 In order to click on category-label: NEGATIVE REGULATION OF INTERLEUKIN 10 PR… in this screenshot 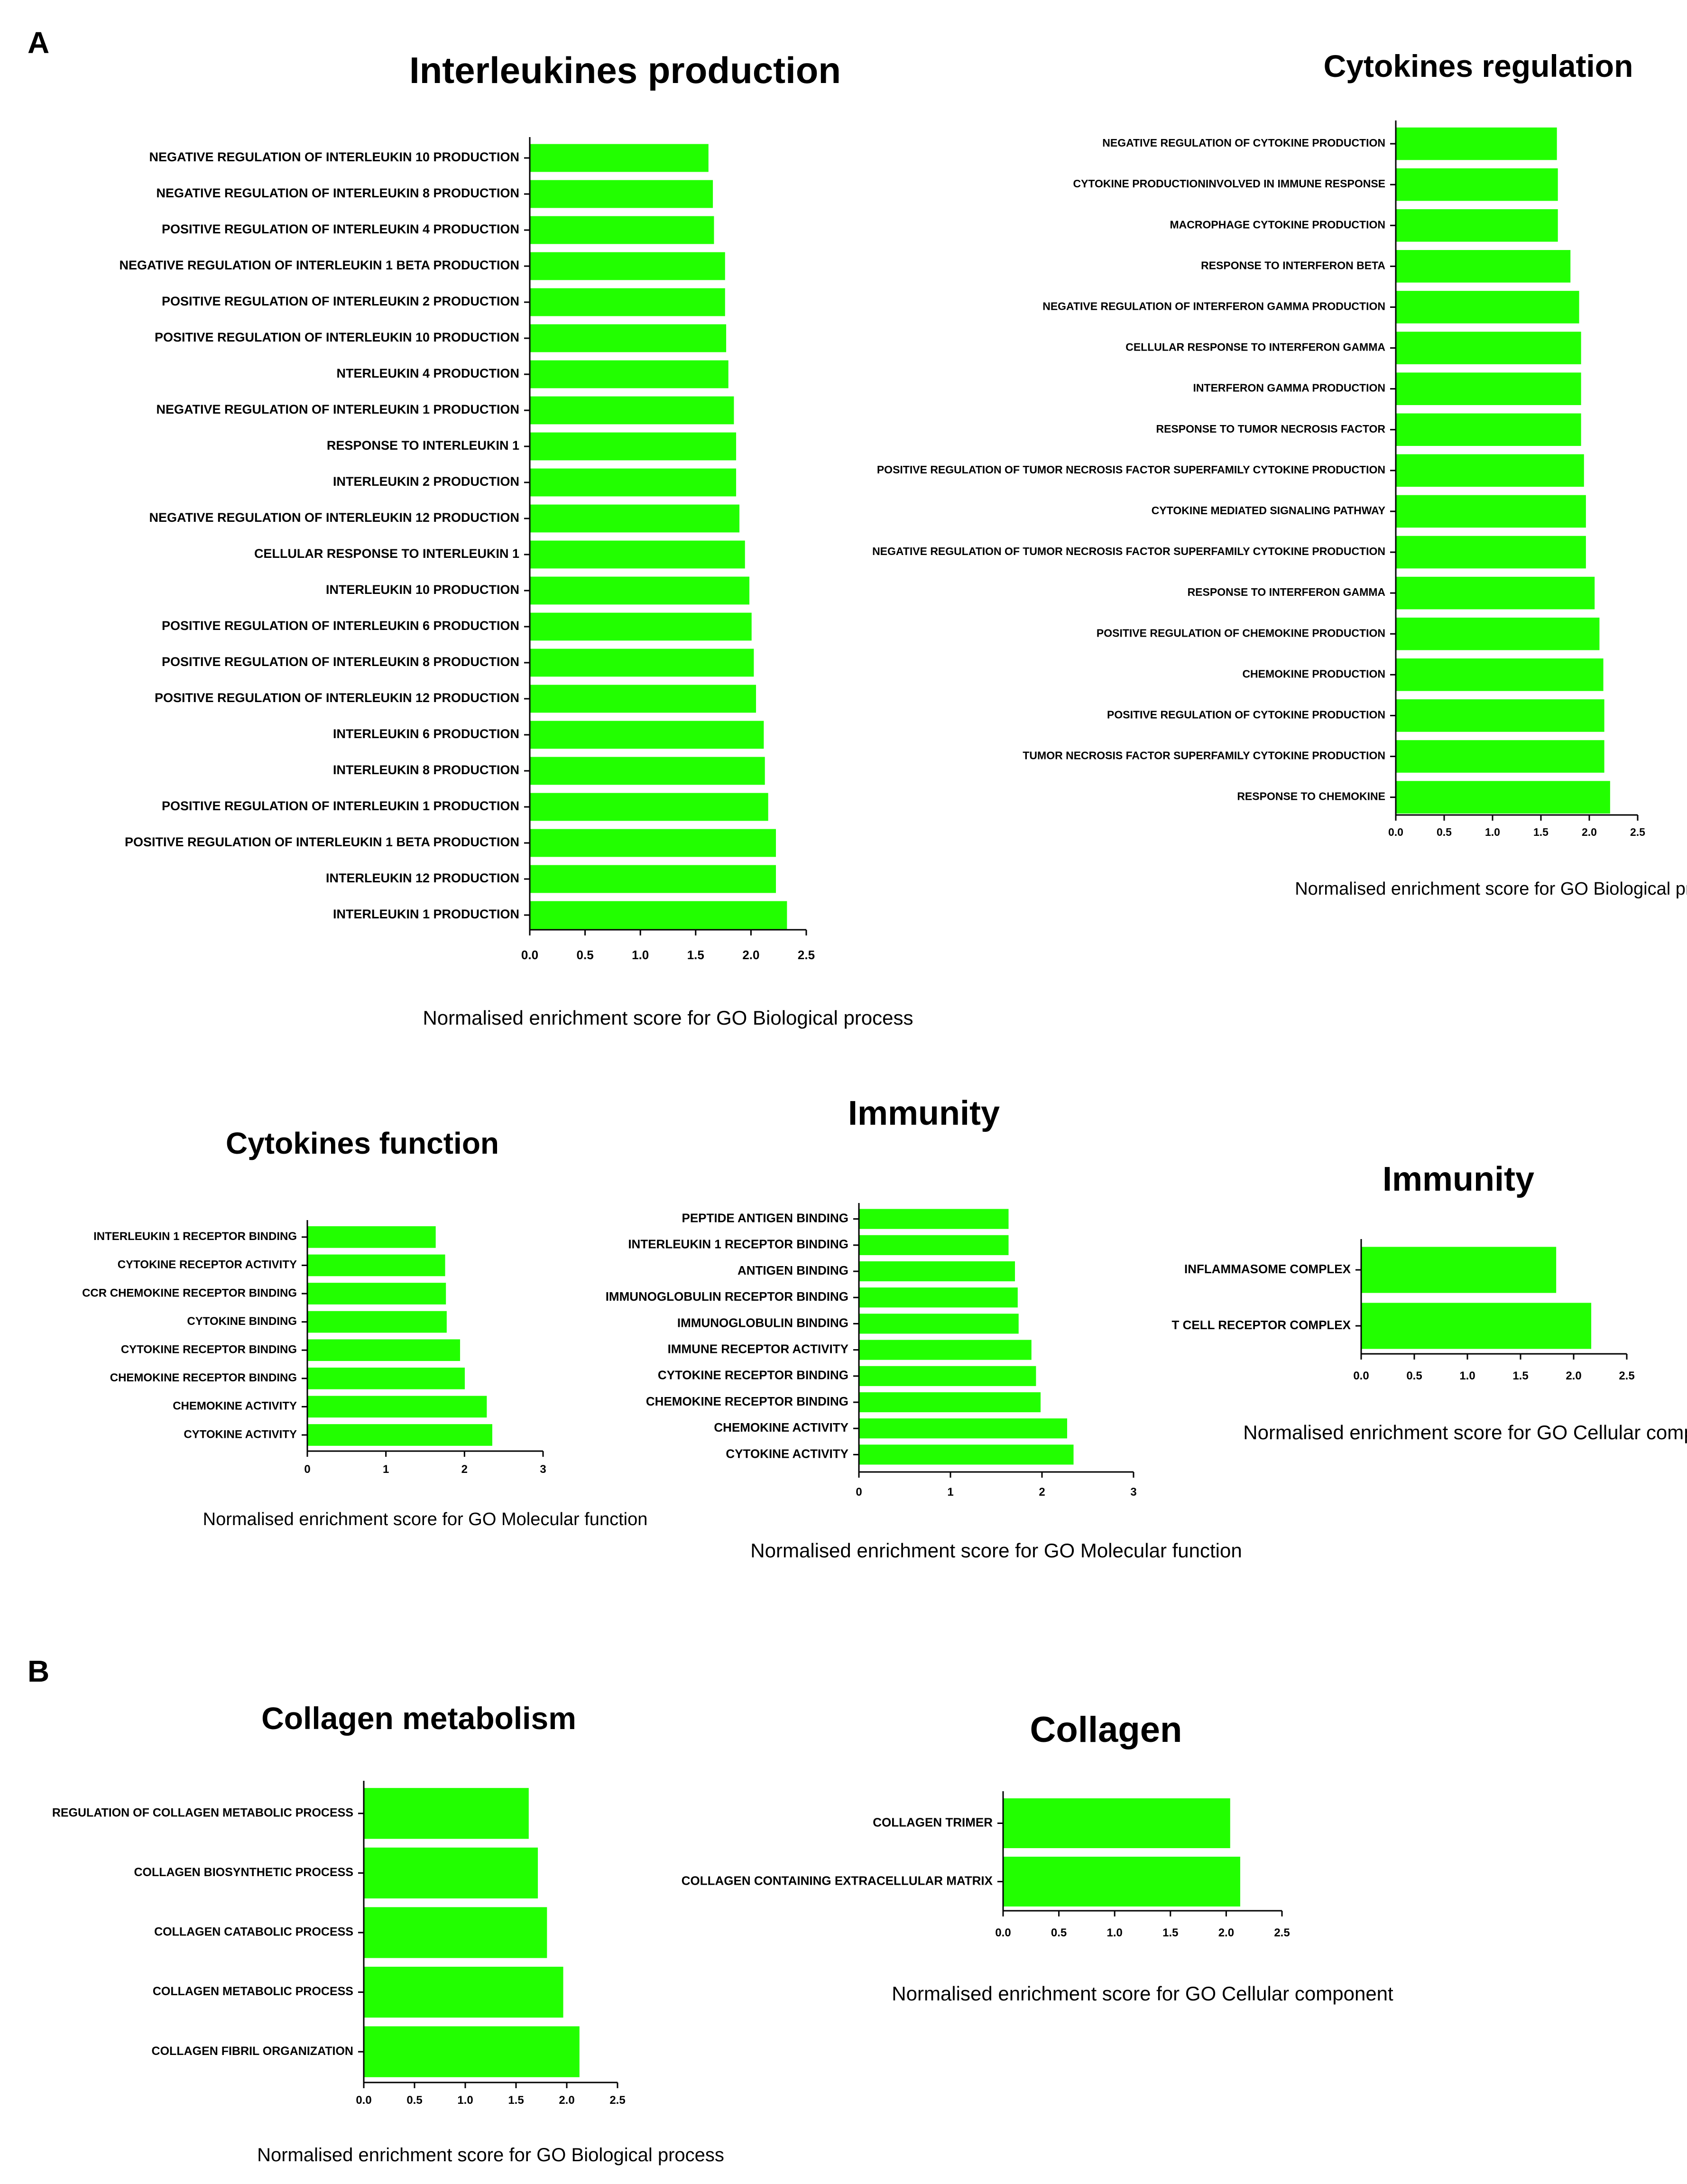, I will do `click(334, 157)`.